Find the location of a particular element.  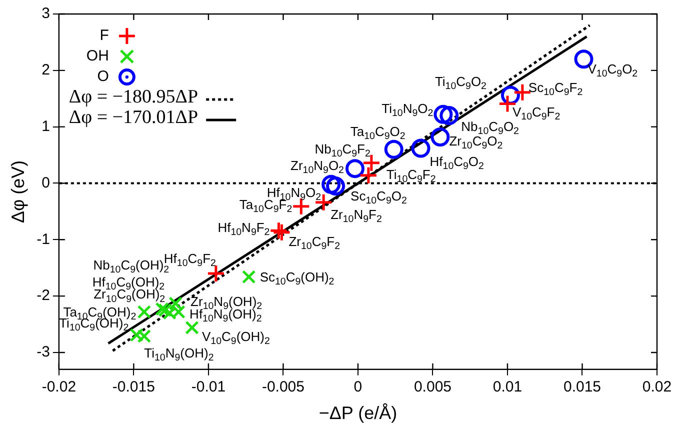

y-tick-label: 0 is located at coordinates (46, 183).